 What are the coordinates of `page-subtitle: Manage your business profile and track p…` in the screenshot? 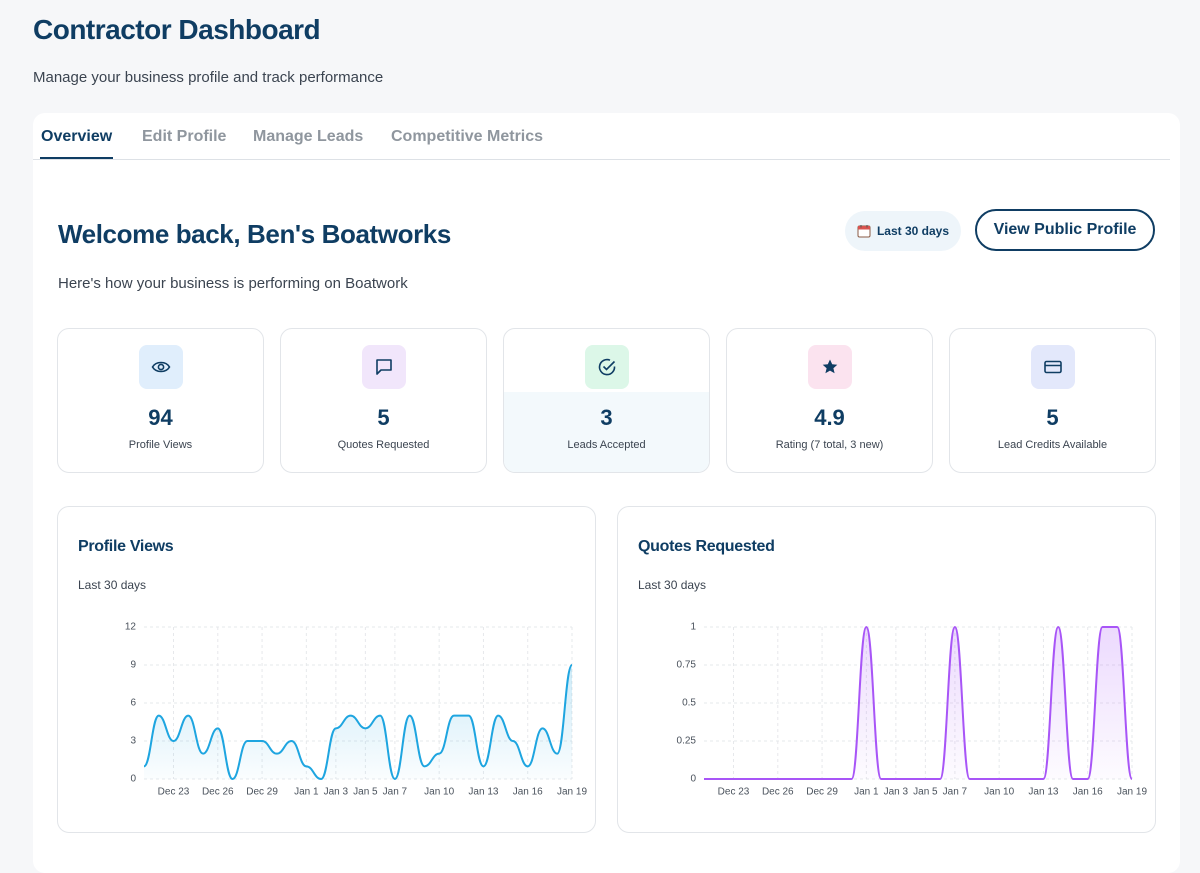 It's located at (208, 77).